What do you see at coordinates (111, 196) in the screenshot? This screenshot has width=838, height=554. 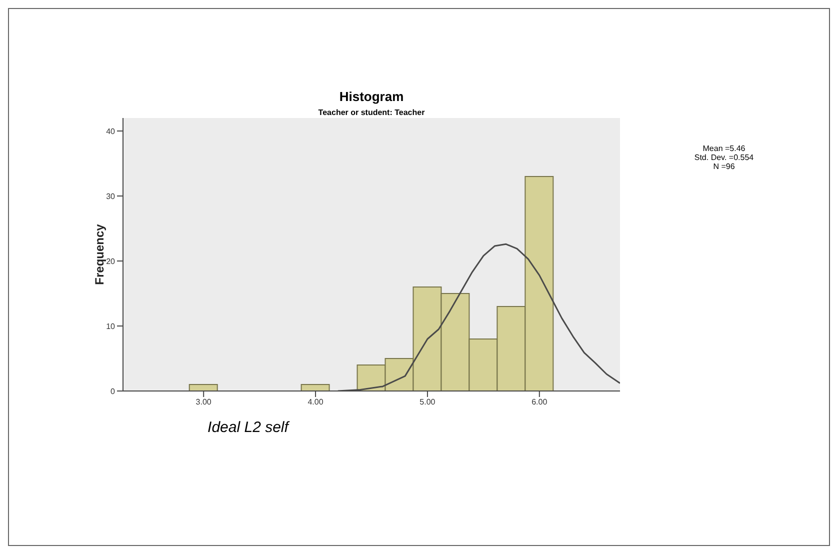 I see `y-tick-label: 30` at bounding box center [111, 196].